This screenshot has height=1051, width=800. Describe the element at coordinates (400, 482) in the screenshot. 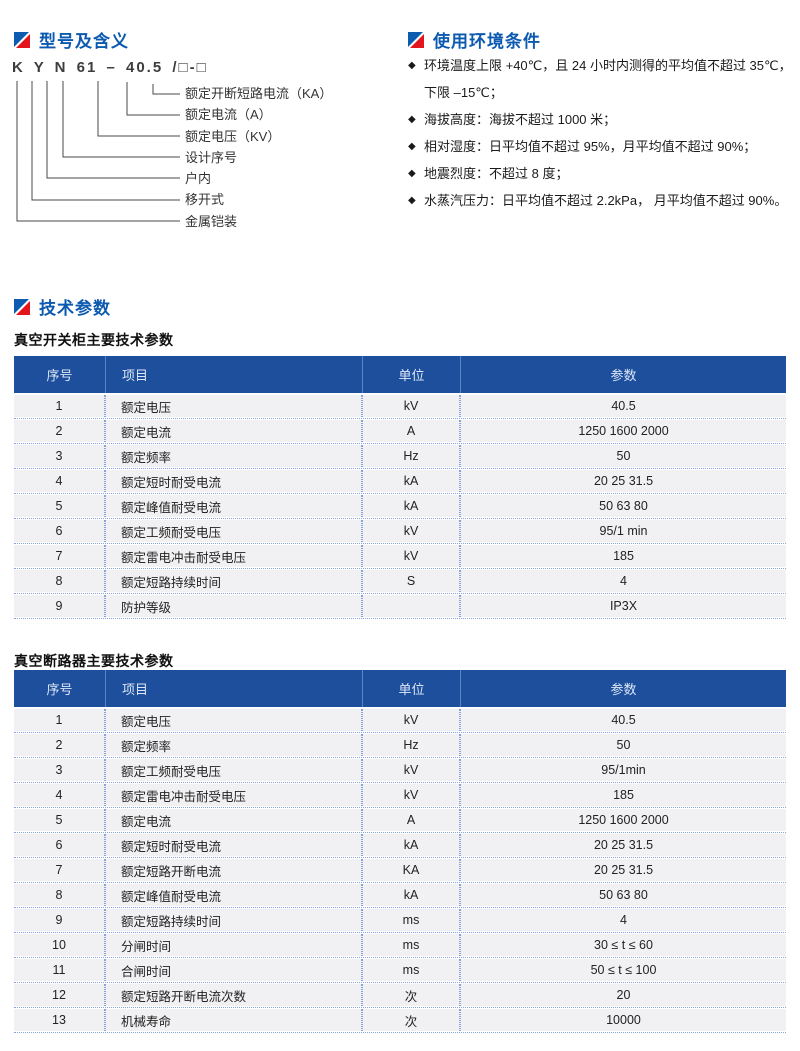

I see `table-row: 4 额定短时耐受电流 kA 20 25 31.5` at that location.